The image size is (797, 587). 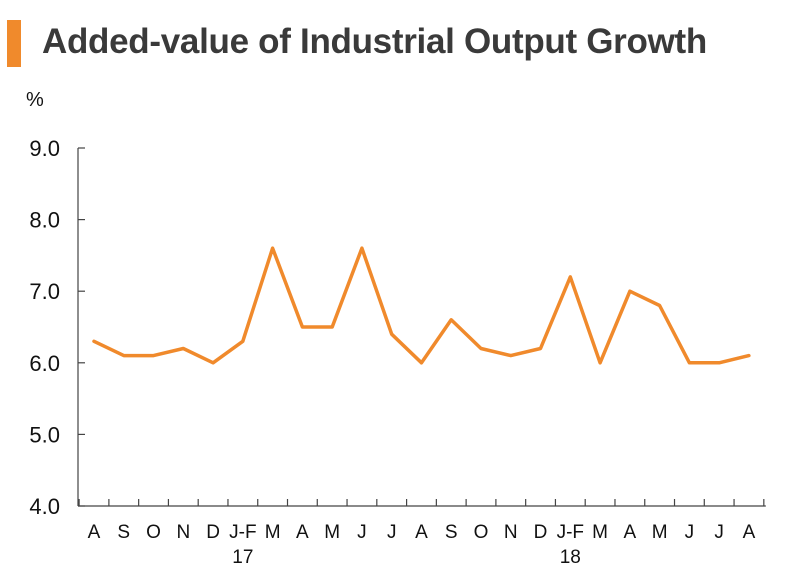 What do you see at coordinates (44, 506) in the screenshot?
I see `y-tick-label: 4.0` at bounding box center [44, 506].